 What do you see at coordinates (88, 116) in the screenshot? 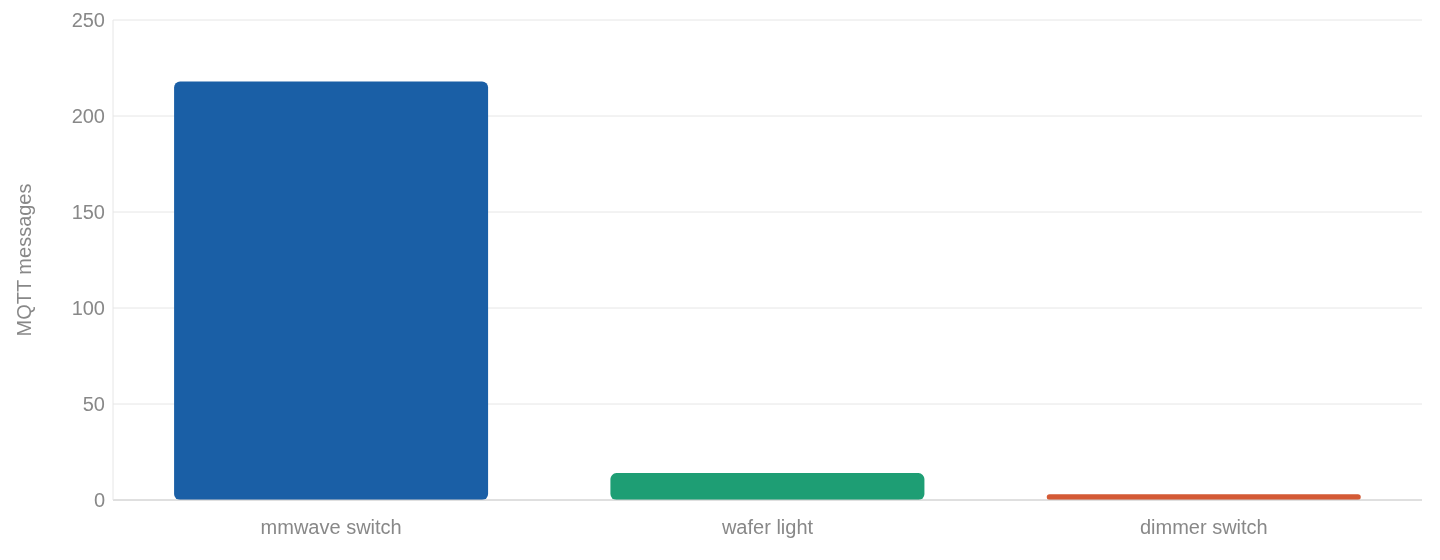
I see `y-tick-label: 200` at bounding box center [88, 116].